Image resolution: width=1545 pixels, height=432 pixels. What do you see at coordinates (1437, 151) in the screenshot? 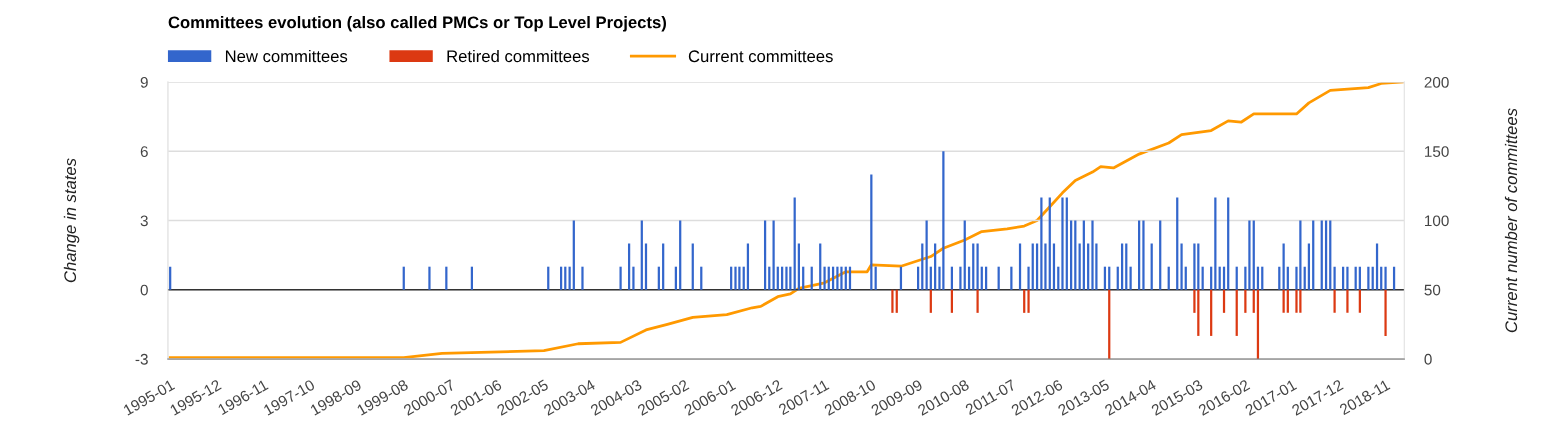
I see `y2-tick-label: 150` at bounding box center [1437, 151].